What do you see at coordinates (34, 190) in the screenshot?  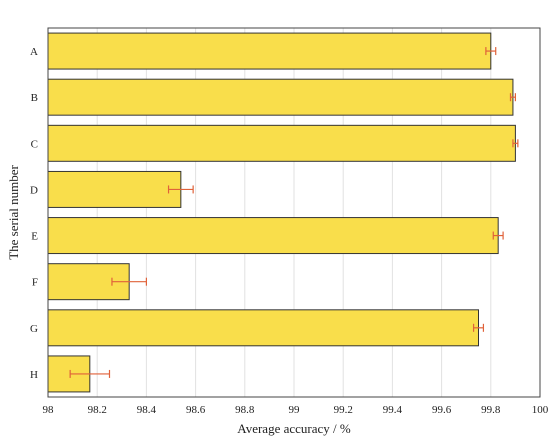 I see `y-tick-label-D: D` at bounding box center [34, 190].